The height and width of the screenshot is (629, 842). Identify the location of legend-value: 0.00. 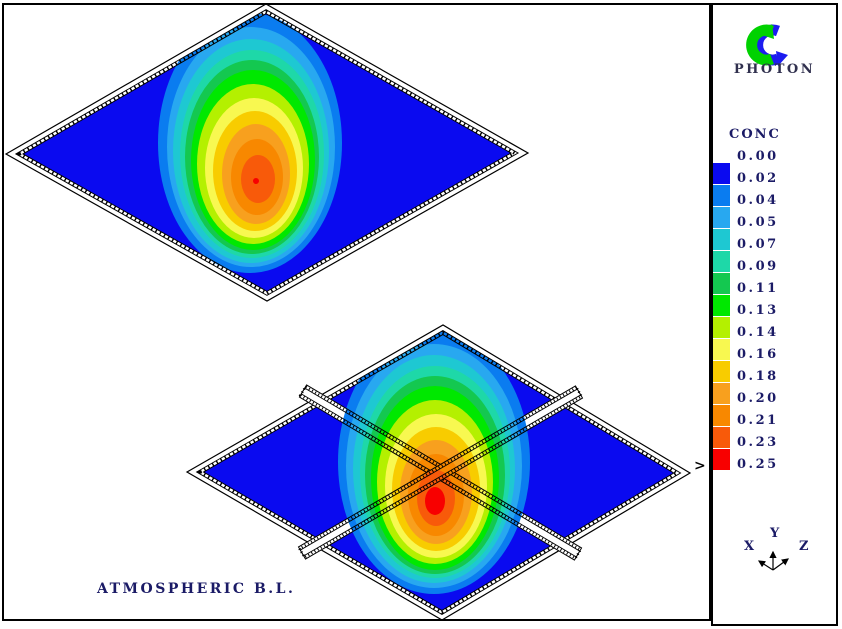
(758, 156).